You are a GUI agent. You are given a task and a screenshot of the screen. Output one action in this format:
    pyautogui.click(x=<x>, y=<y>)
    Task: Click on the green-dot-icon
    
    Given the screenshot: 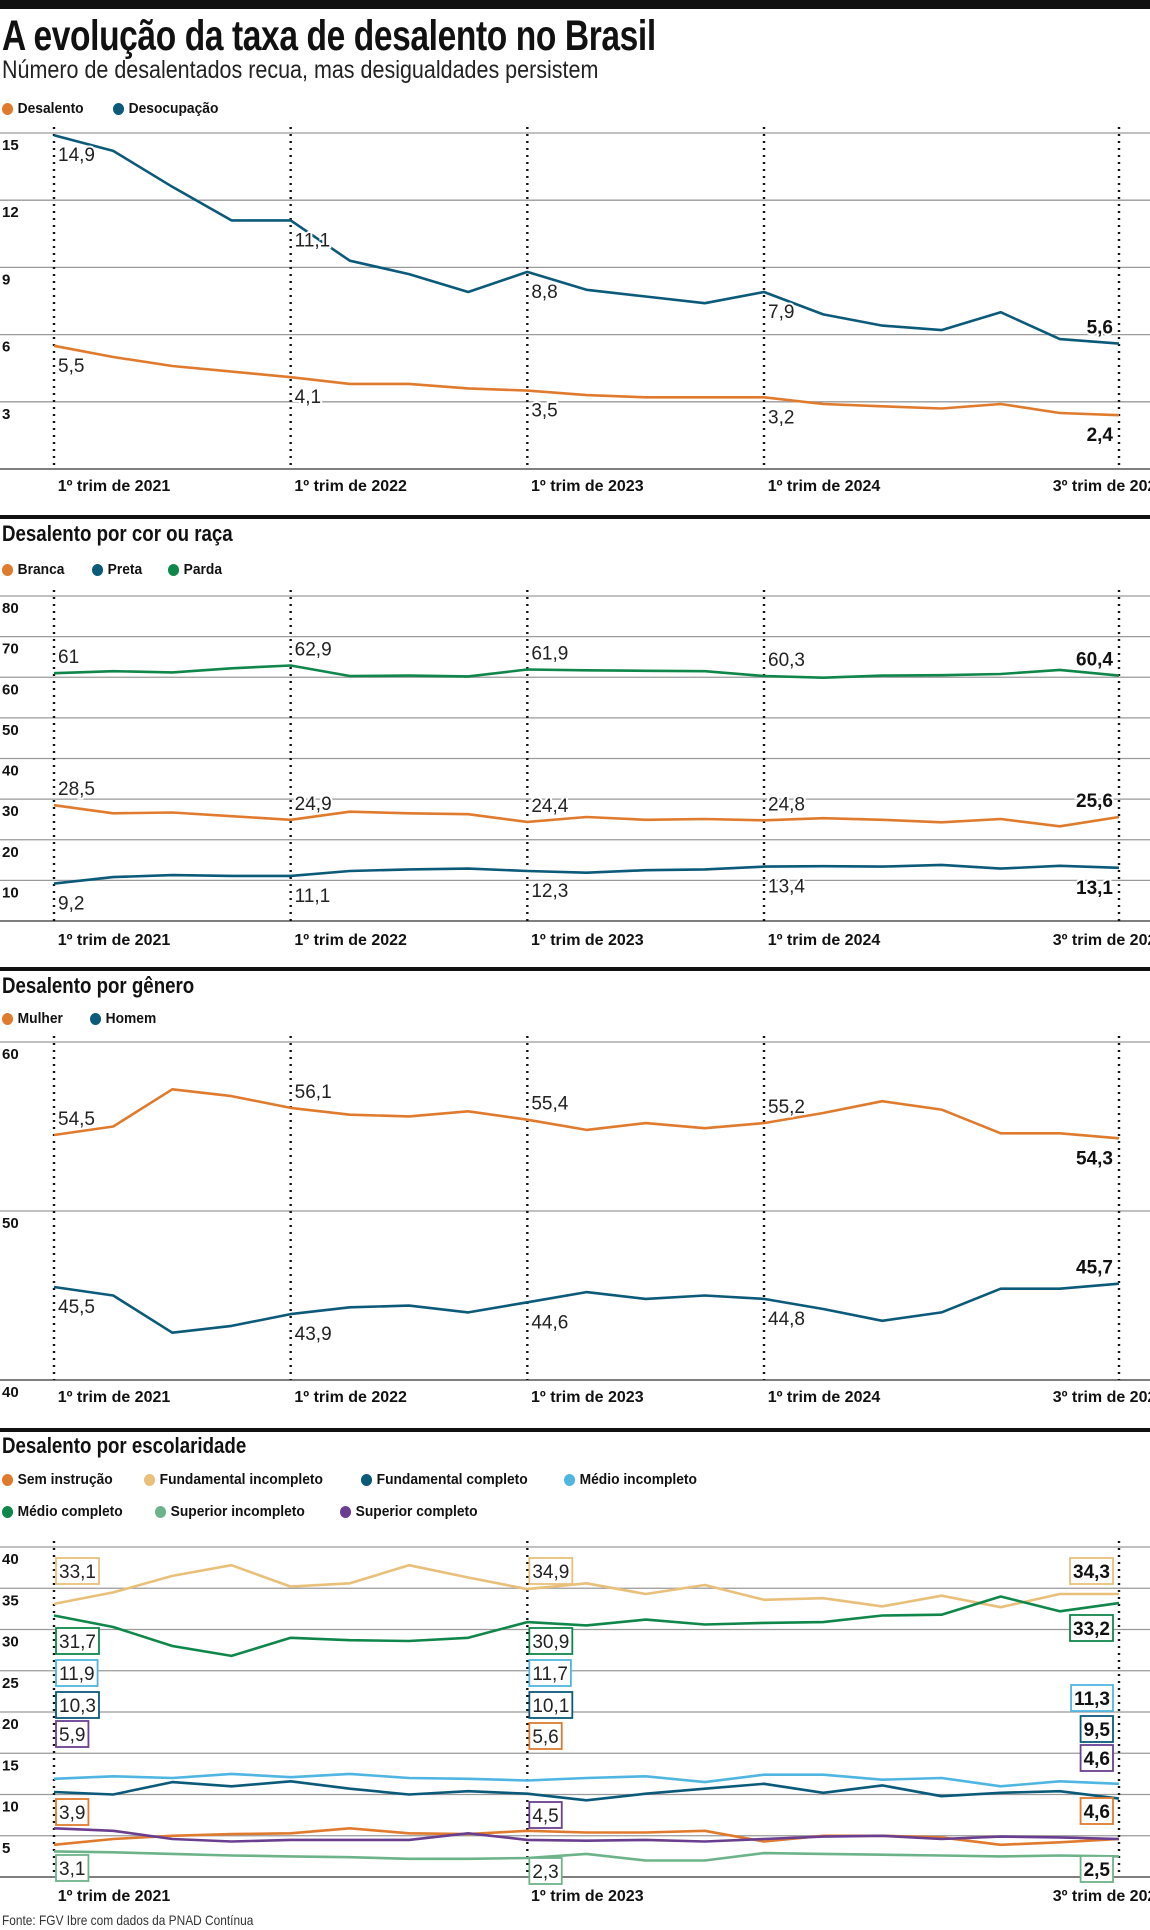 What is the action you would take?
    pyautogui.click(x=8, y=1511)
    